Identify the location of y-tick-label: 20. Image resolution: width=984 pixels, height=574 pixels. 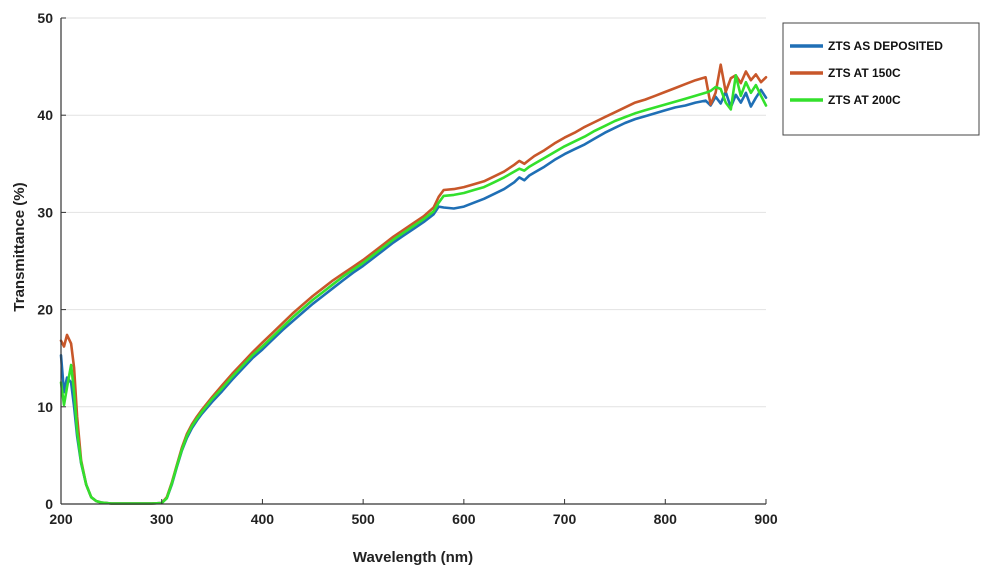
(45, 310).